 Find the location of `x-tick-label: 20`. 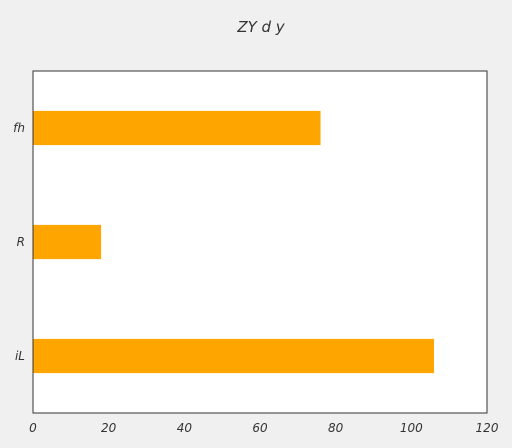

x-tick-label: 20 is located at coordinates (109, 428).